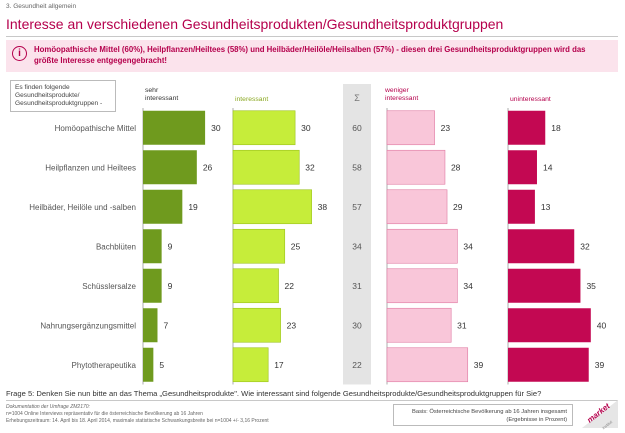  I want to click on category-label: Heilbäder, Heilöle und -salben, so click(82, 207).